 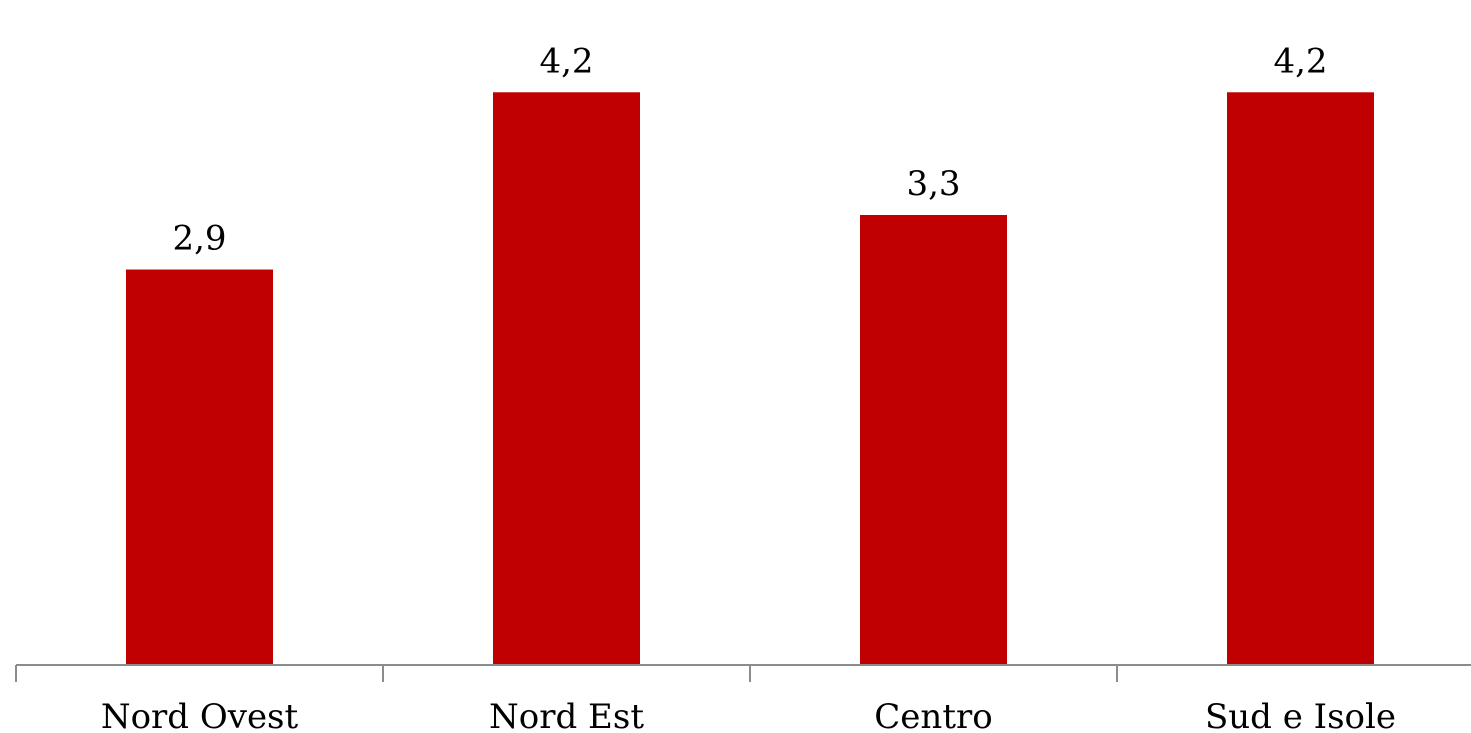 What do you see at coordinates (1300, 715) in the screenshot?
I see `x-axis-tick-label: Sud e Isole` at bounding box center [1300, 715].